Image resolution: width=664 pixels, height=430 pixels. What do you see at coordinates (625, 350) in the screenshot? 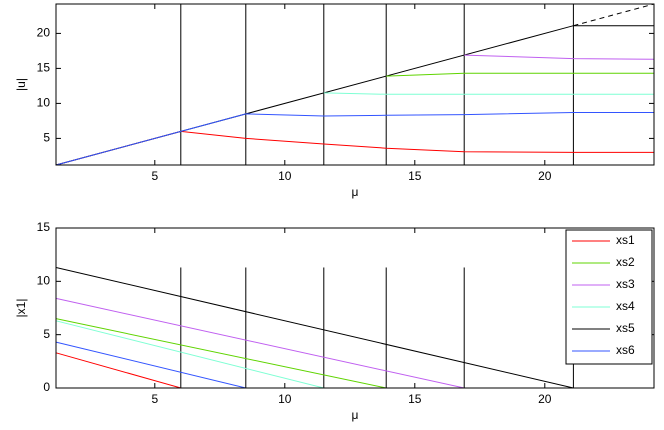
I see `legend-label: xs6` at bounding box center [625, 350].